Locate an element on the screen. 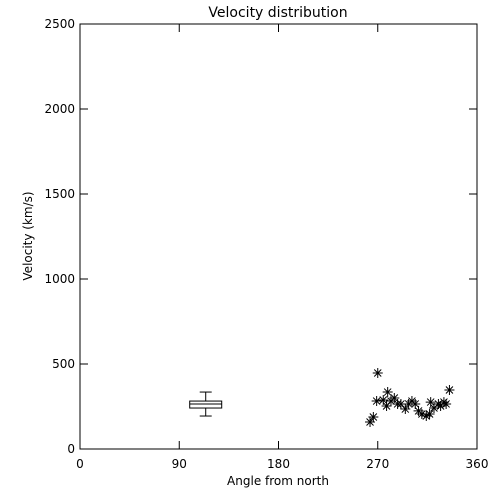 The image size is (500, 500). y-tick-label: 2000 is located at coordinates (59, 109).